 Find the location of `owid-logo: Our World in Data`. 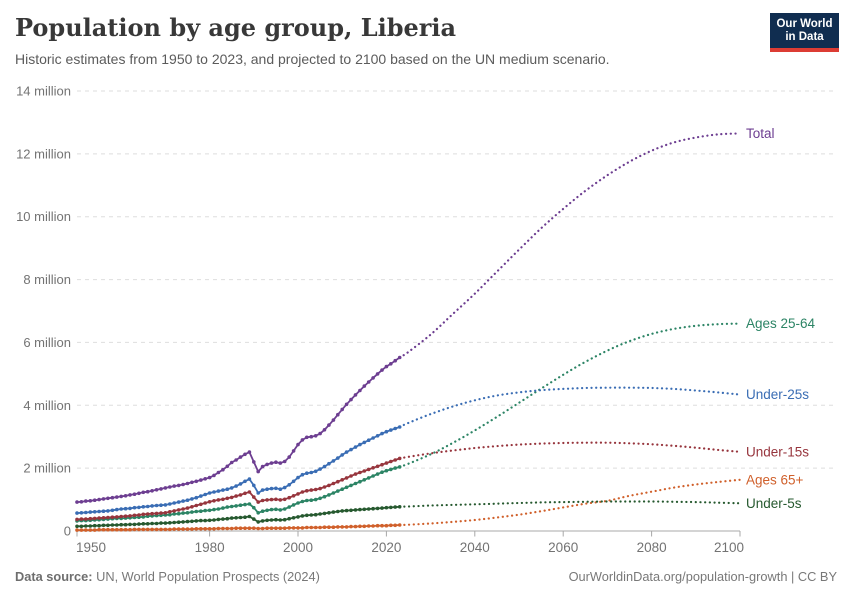

owid-logo: Our World in Data is located at coordinates (804, 32).